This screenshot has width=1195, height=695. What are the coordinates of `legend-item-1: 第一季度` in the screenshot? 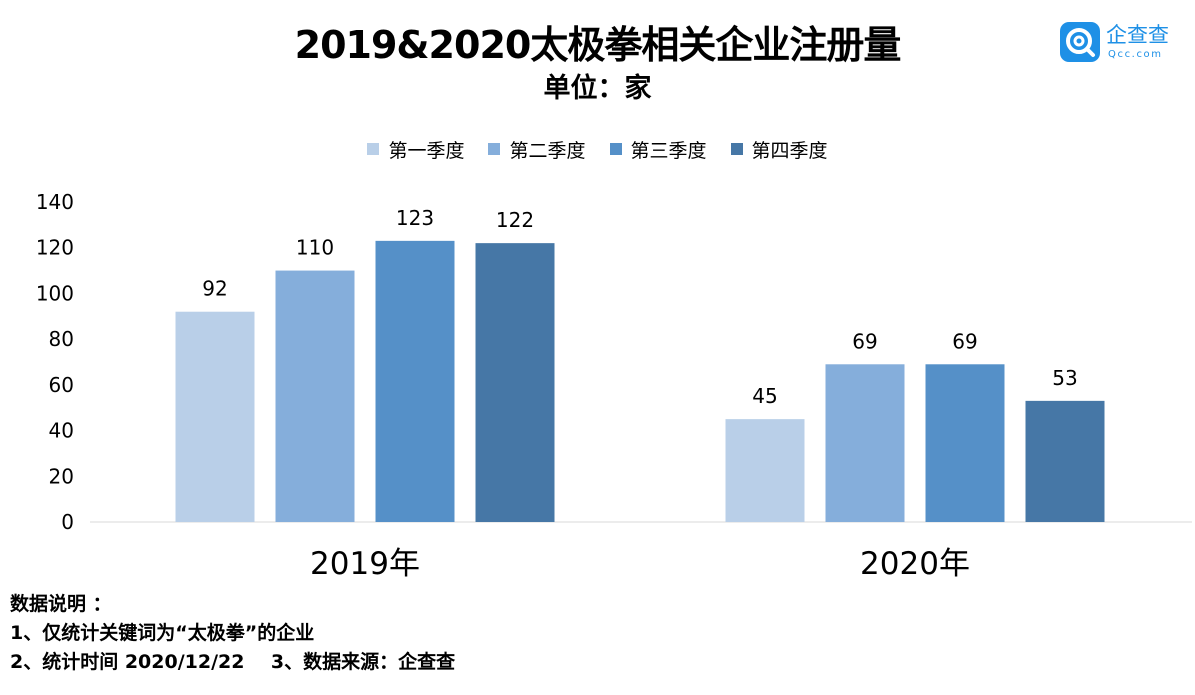 It's located at (415, 149).